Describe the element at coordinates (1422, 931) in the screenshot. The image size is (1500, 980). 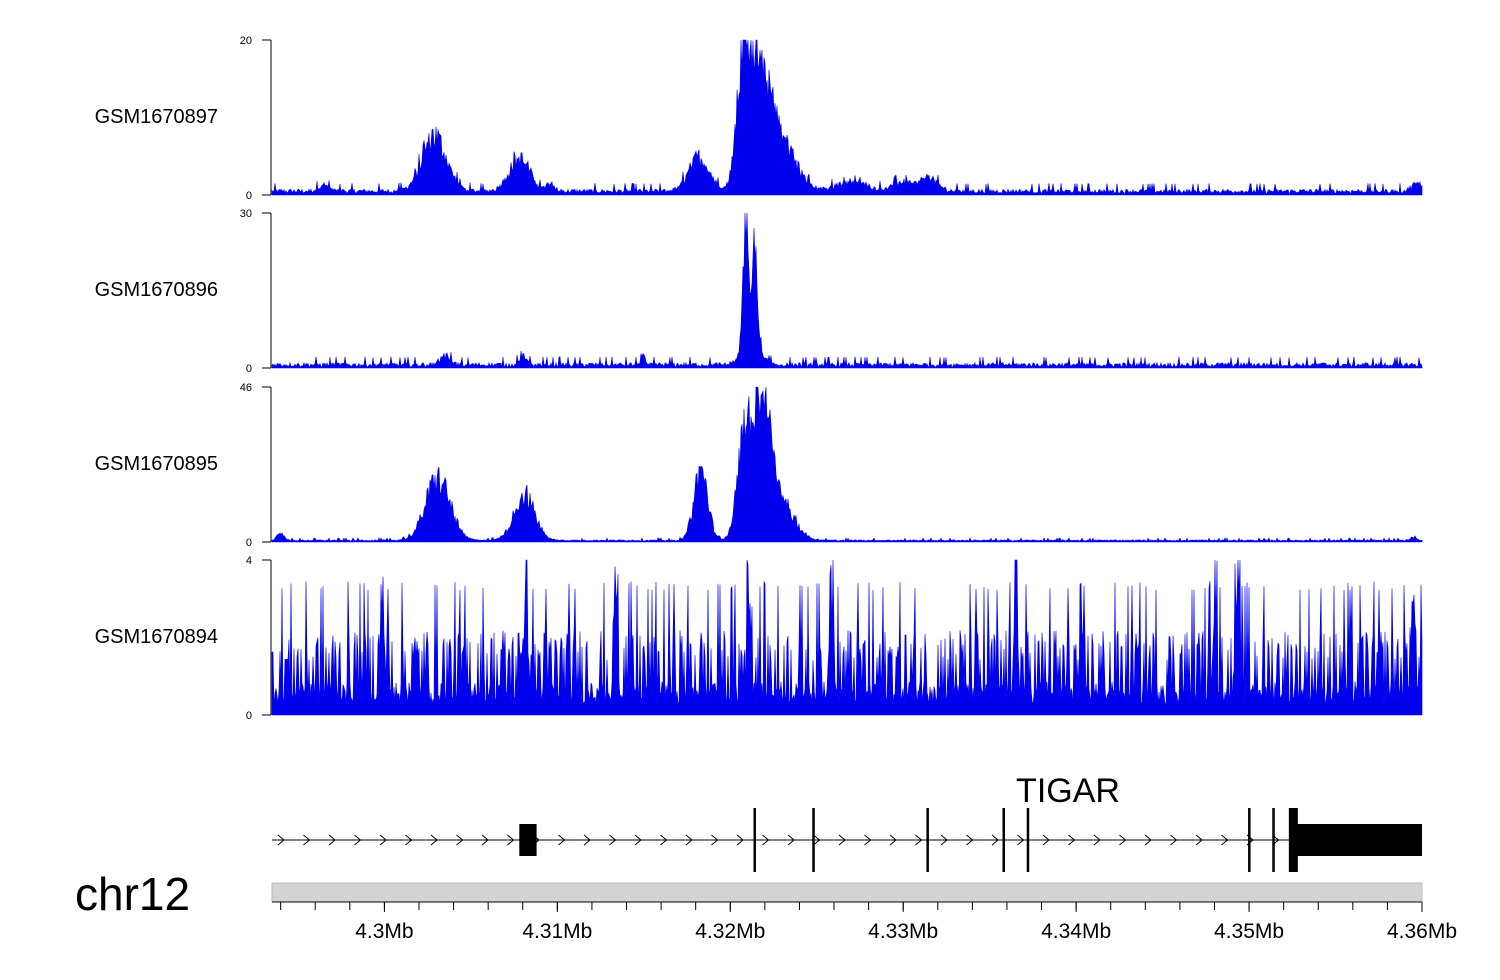
I see `x-tick-label: 4.36Mb` at that location.